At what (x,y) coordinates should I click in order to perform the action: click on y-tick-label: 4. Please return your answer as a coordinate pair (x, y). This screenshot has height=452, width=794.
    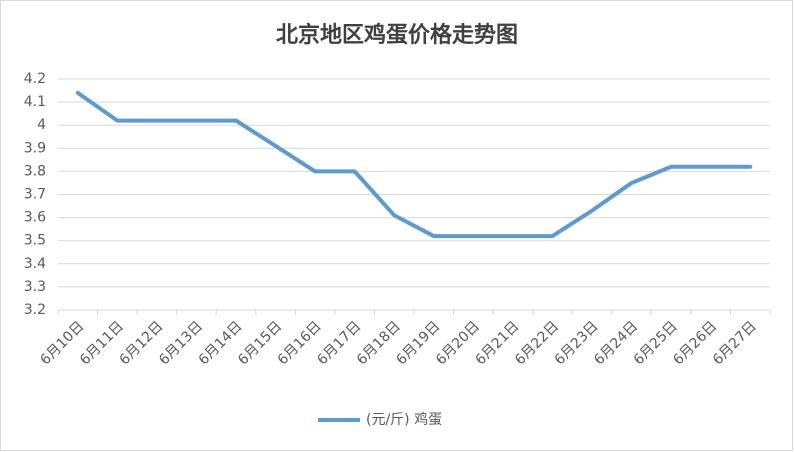
    Looking at the image, I should click on (41, 125).